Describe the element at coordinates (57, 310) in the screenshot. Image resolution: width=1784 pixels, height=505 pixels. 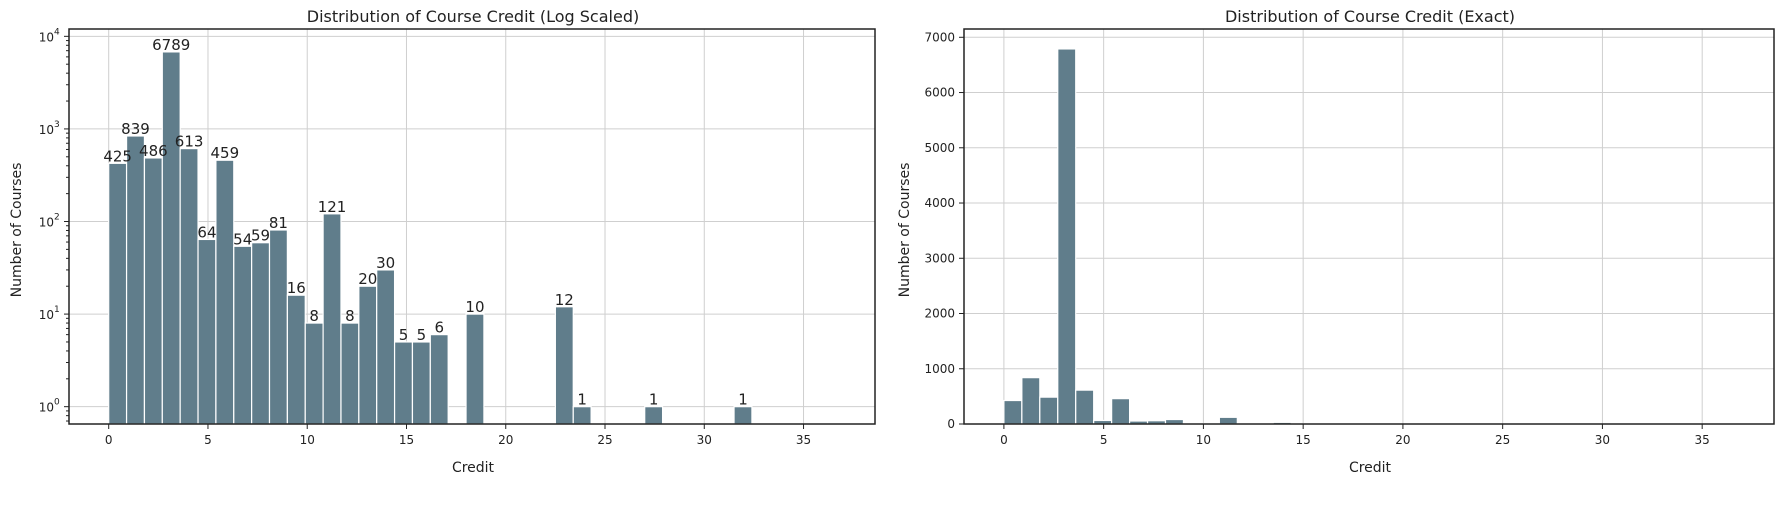
I see `y-tick-exponent: 1` at that location.